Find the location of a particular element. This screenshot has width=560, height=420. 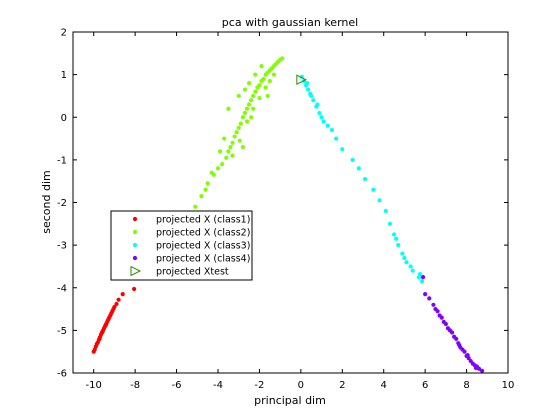

legend-entry-label: projected X (class2) is located at coordinates (203, 233).